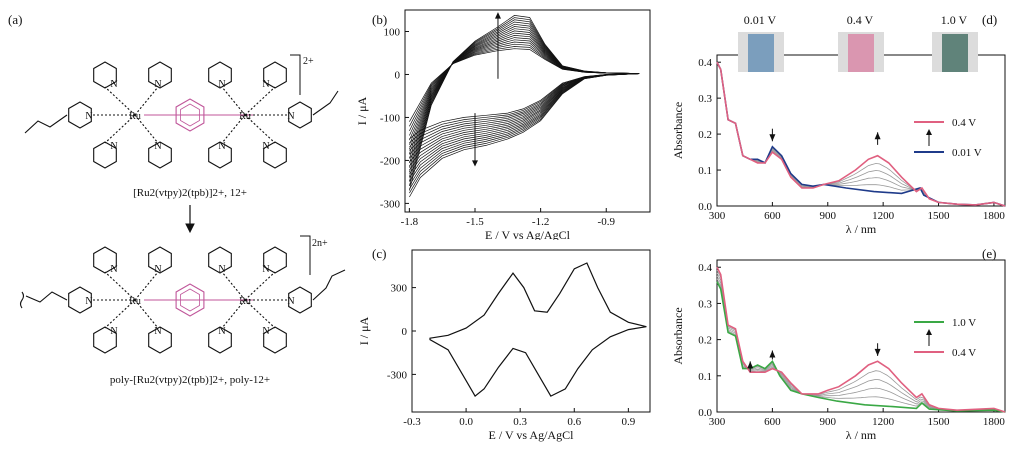 Image resolution: width=1021 pixels, height=458 pixels. Describe the element at coordinates (828, 422) in the screenshot. I see `x-tick-label: 900` at that location.